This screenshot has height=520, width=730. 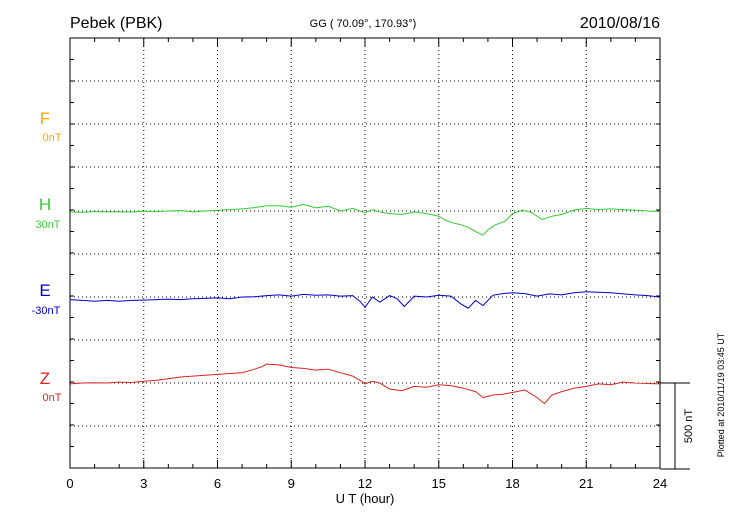 I want to click on x-axis-label: U T (hour), so click(x=365, y=498).